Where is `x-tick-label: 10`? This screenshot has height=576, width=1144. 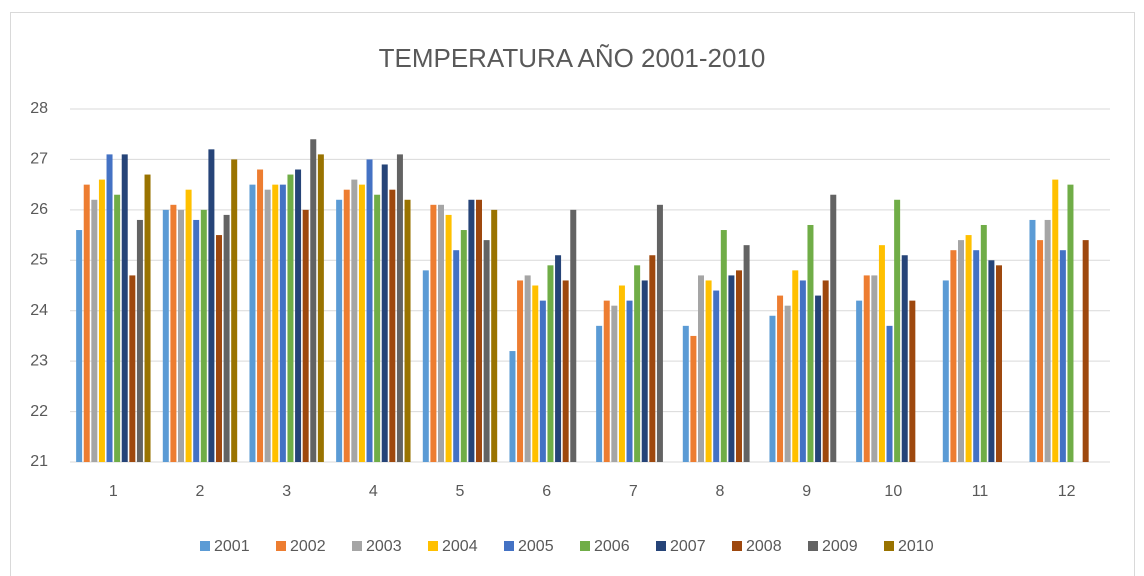 x-tick-label: 10 is located at coordinates (893, 491).